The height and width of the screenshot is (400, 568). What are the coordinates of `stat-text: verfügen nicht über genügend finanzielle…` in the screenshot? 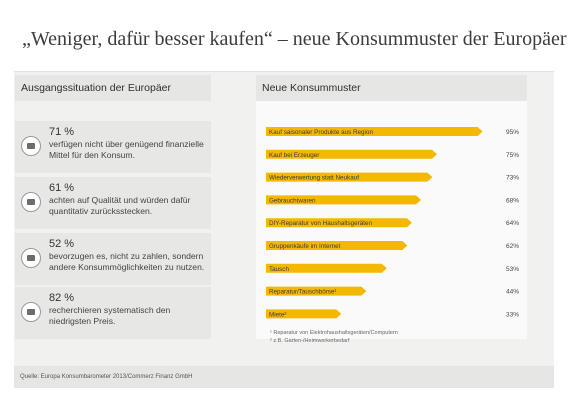 It's located at (126, 149).